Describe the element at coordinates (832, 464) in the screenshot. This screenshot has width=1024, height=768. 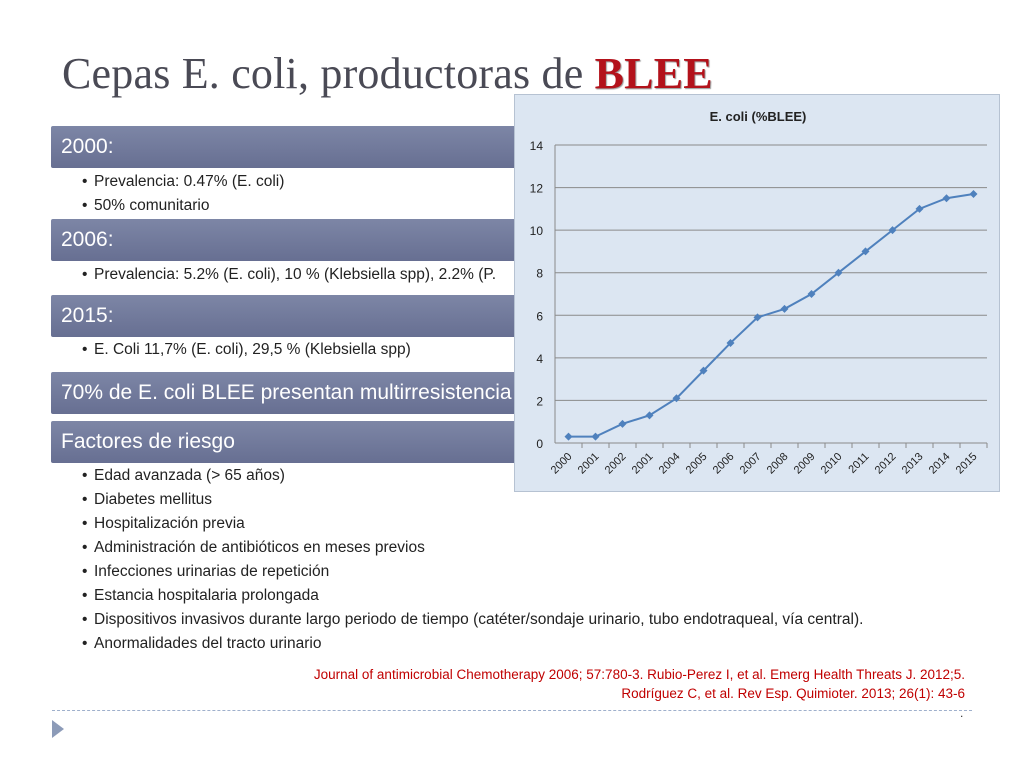
I see `x-tick-label: 2010` at that location.